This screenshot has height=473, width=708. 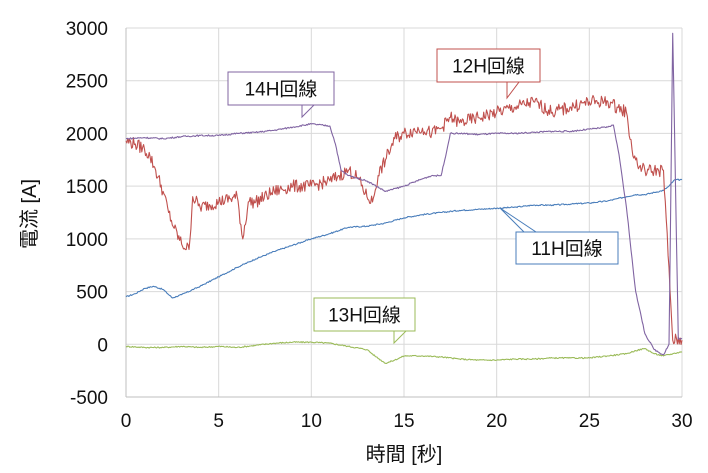 I want to click on callout-box-12h, so click(x=488, y=65).